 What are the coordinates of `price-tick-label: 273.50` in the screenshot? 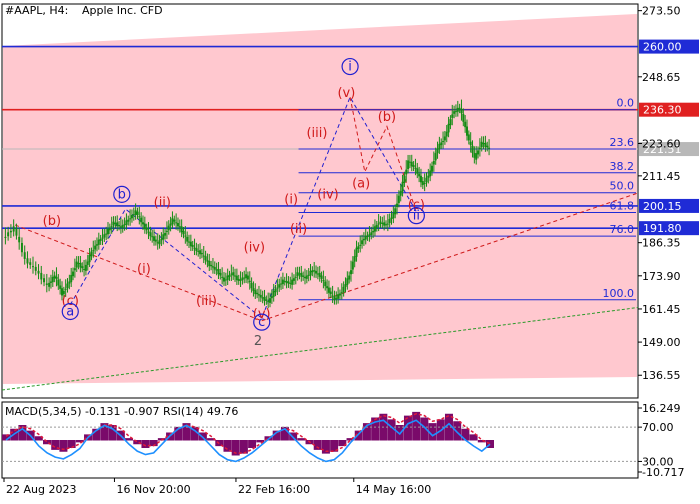 It's located at (661, 11).